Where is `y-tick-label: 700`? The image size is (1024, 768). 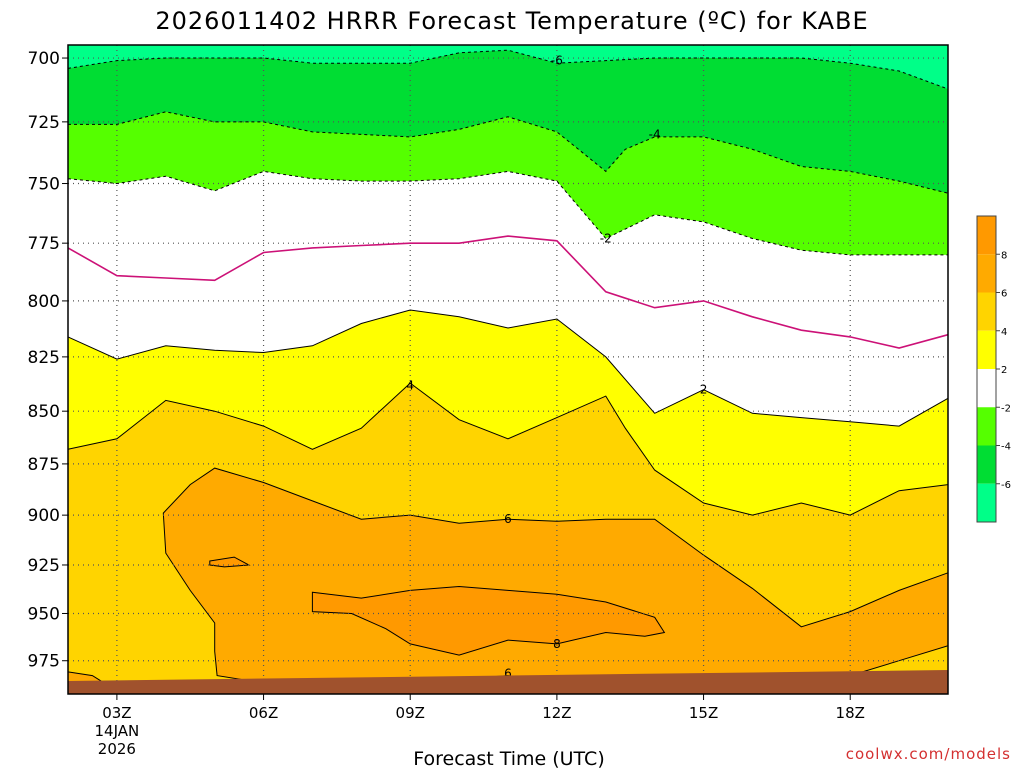 y-tick-label: 700 is located at coordinates (44, 59).